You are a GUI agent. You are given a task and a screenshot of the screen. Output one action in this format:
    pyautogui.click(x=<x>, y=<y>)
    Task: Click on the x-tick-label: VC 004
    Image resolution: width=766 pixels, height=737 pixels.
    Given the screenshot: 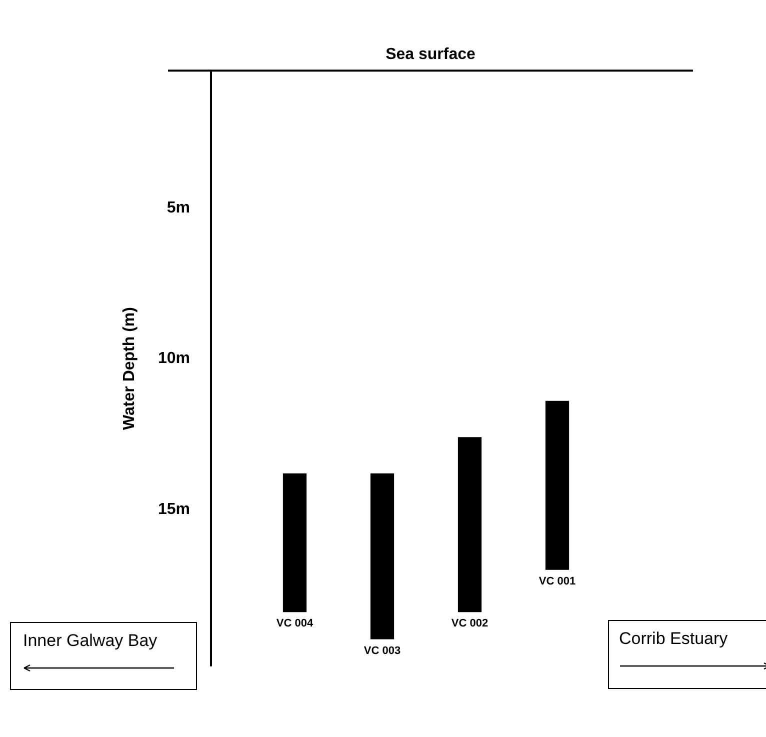 What is the action you would take?
    pyautogui.click(x=295, y=624)
    